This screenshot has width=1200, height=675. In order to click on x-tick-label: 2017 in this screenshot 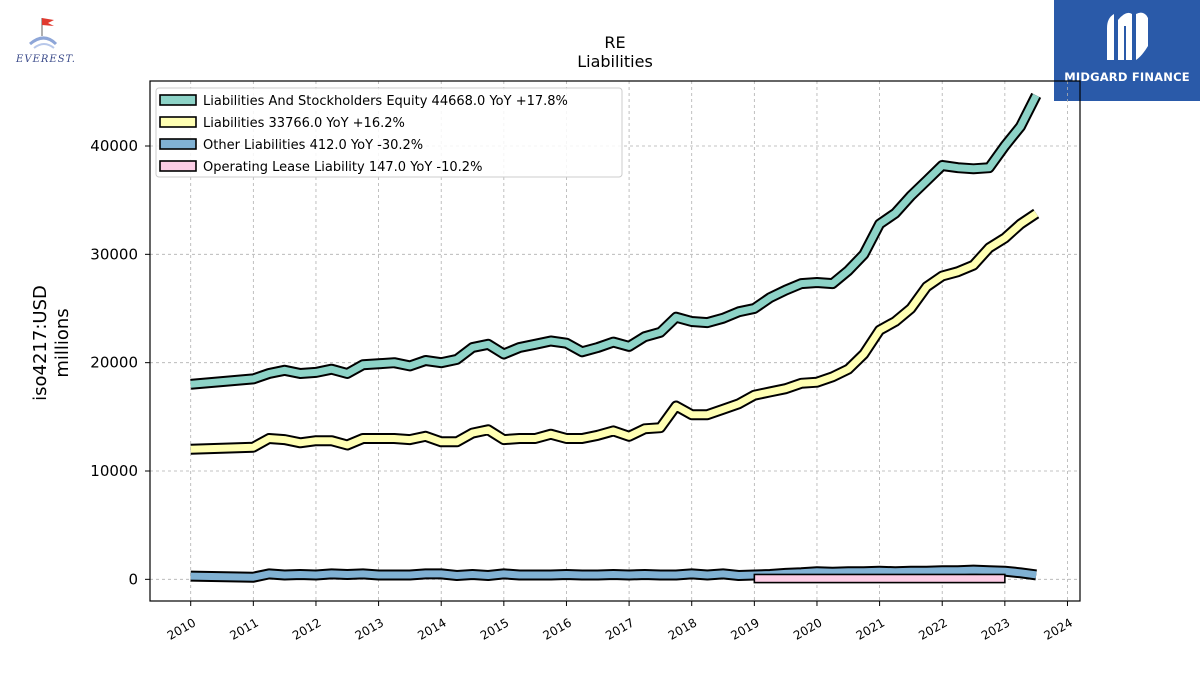, I will do `click(619, 628)`.